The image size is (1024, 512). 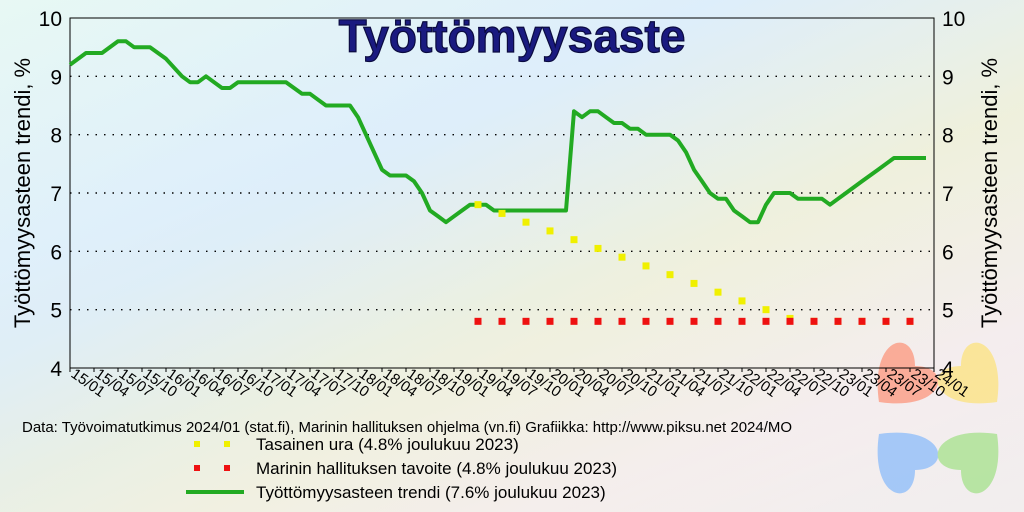 I want to click on y-tick-label-right: 10, so click(x=953, y=19).